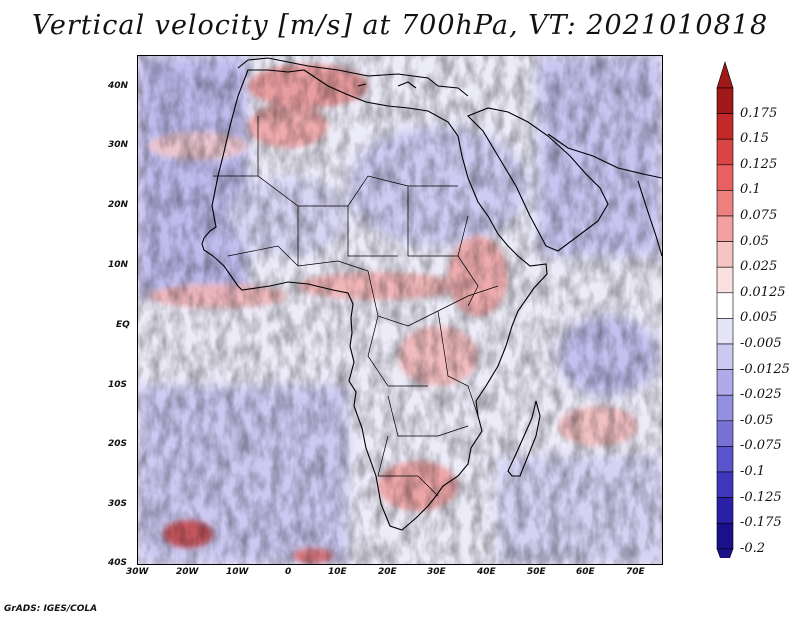  What do you see at coordinates (387, 572) in the screenshot?
I see `lon-tick-label: 20E` at bounding box center [387, 572].